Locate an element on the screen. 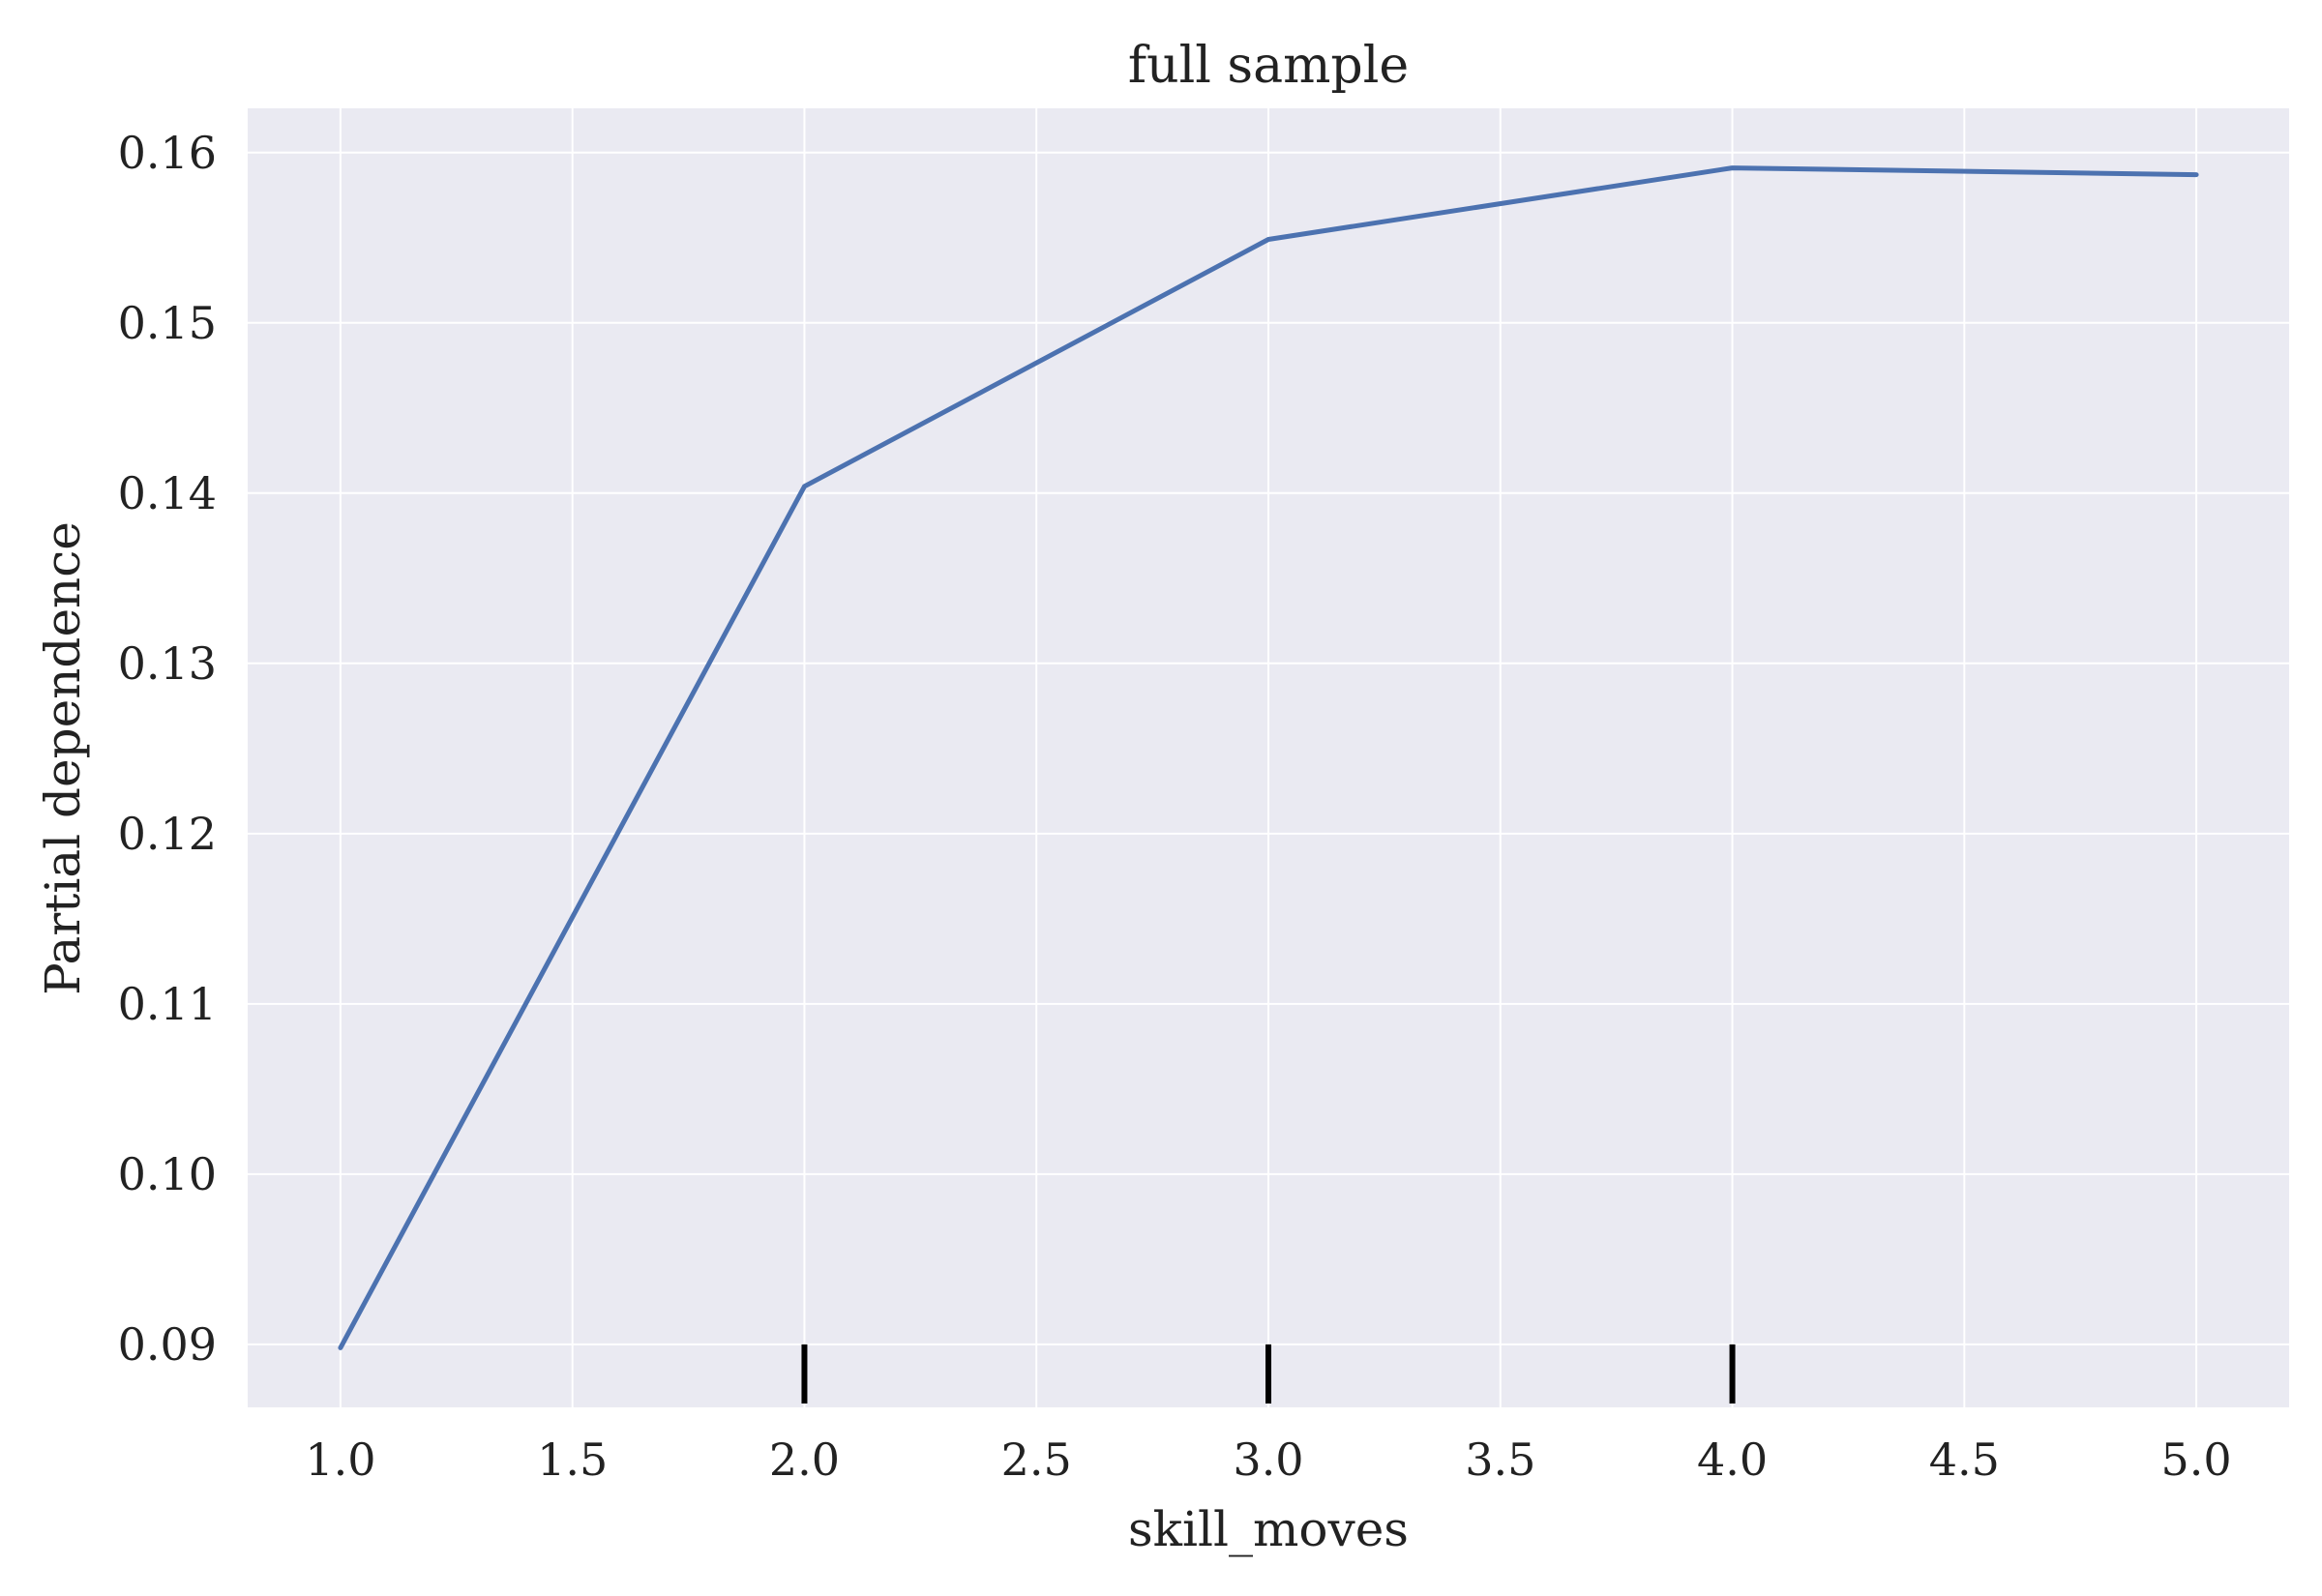 The height and width of the screenshot is (1596, 2322). chart-title: full sample is located at coordinates (1268, 66).